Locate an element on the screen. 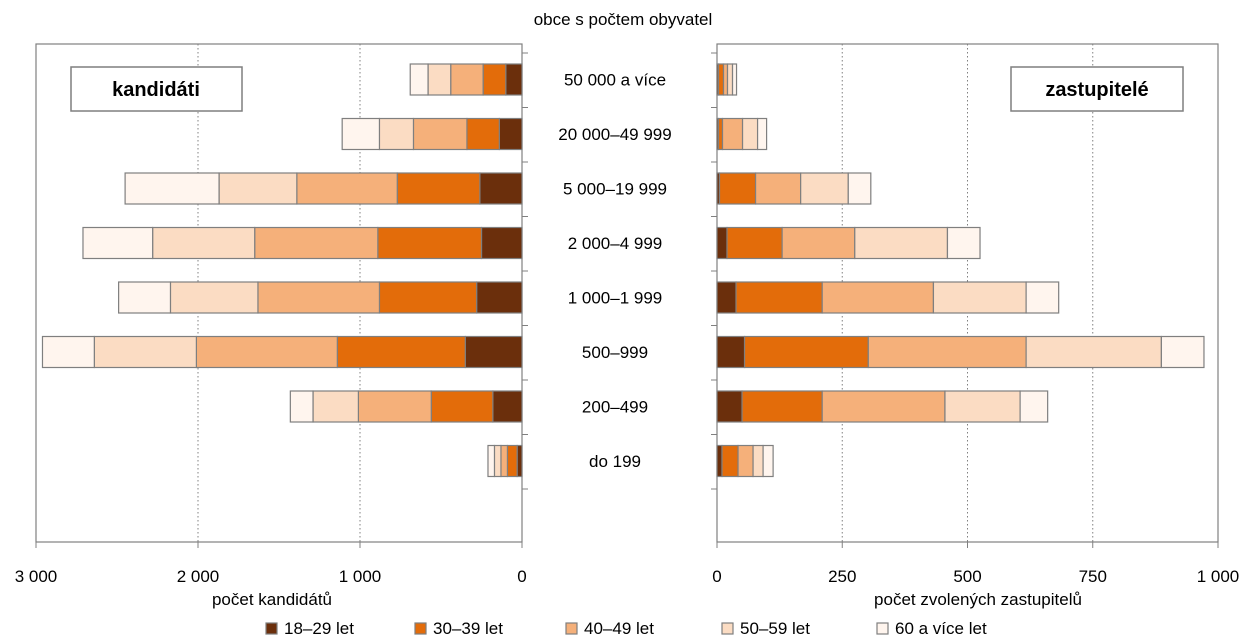  legend-label: 40–49 let is located at coordinates (619, 628).